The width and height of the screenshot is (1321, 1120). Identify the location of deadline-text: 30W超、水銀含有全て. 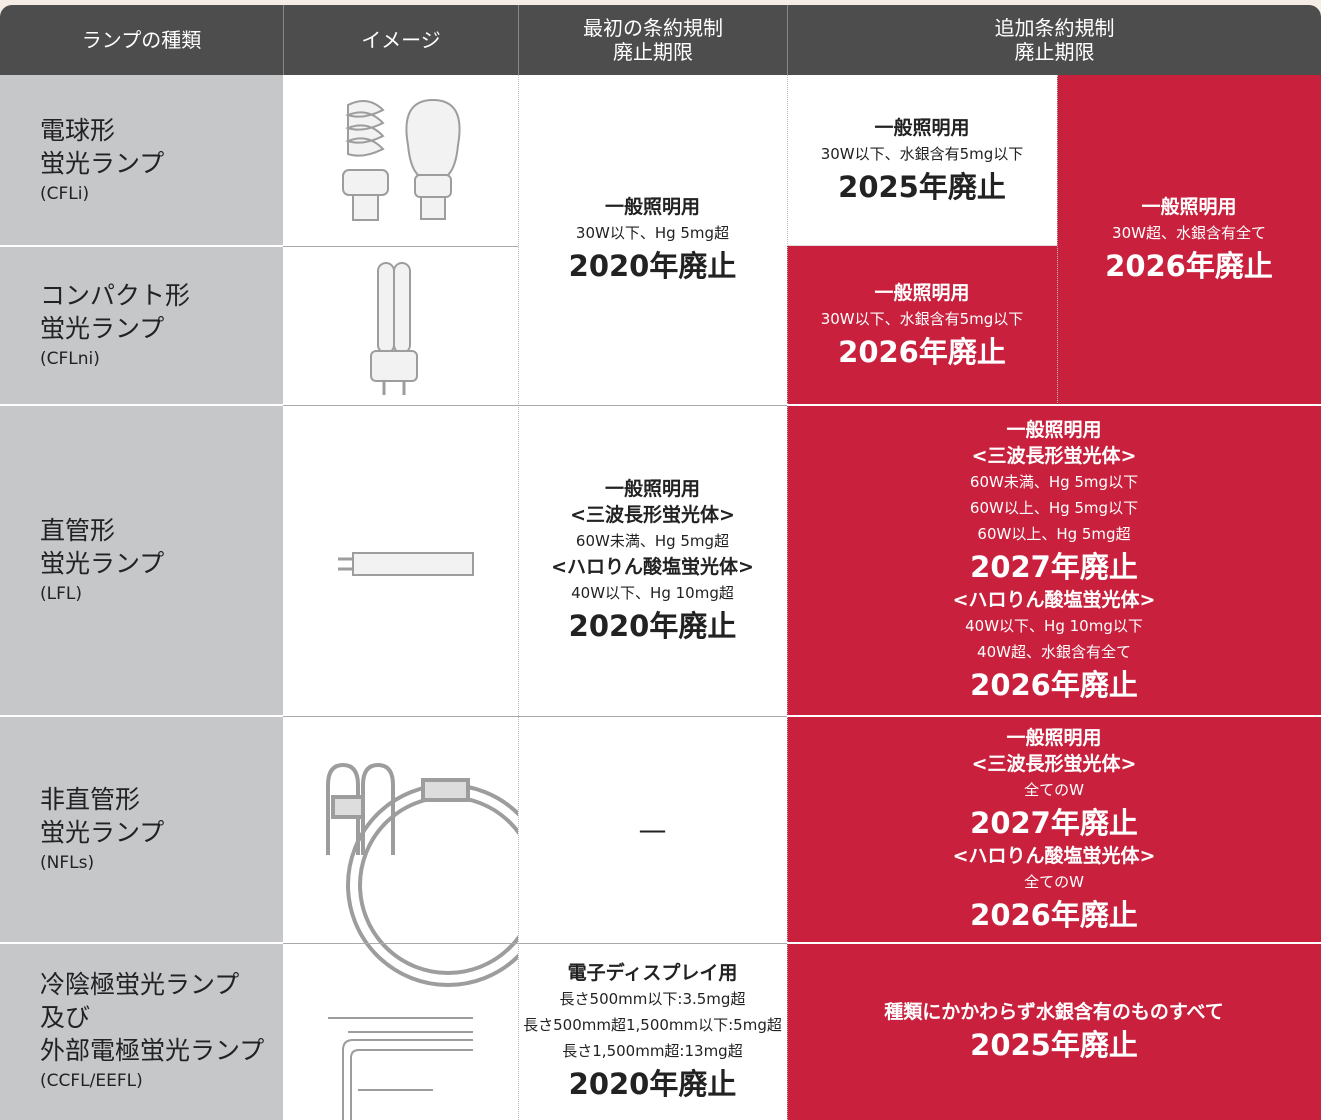
(1189, 233).